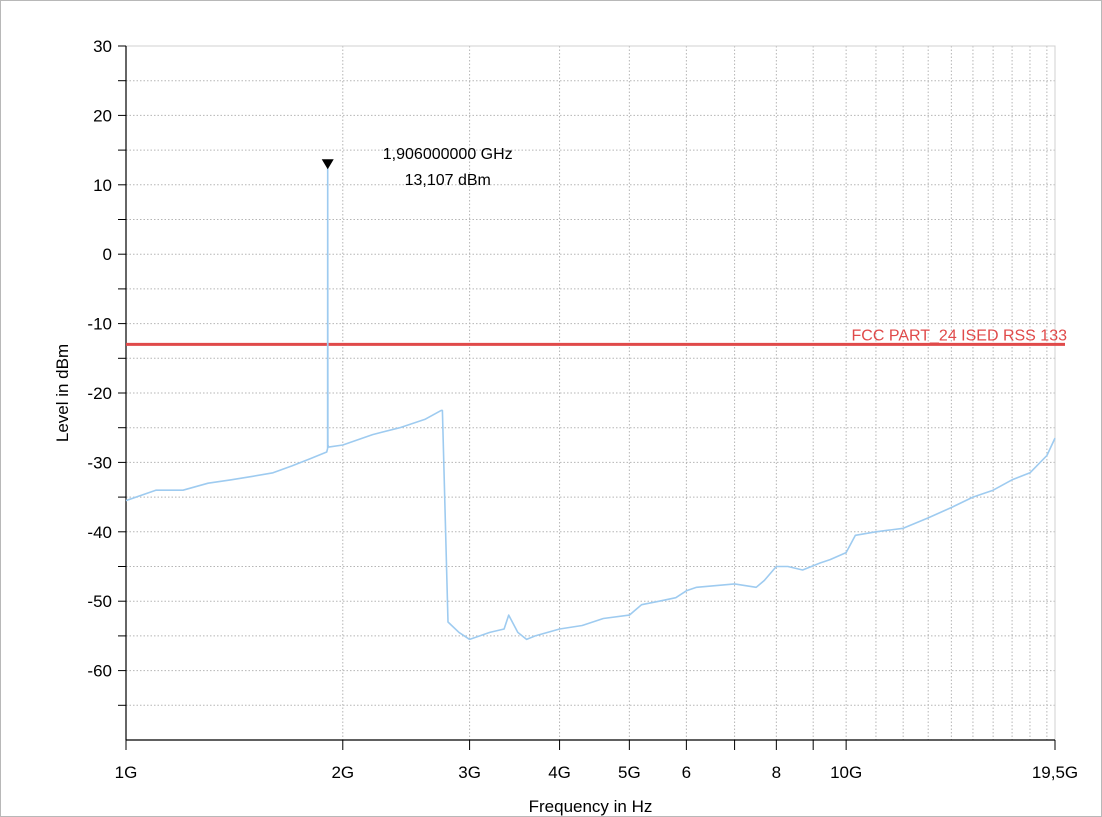 The image size is (1102, 817). I want to click on x-tick-label: 4G, so click(559, 772).